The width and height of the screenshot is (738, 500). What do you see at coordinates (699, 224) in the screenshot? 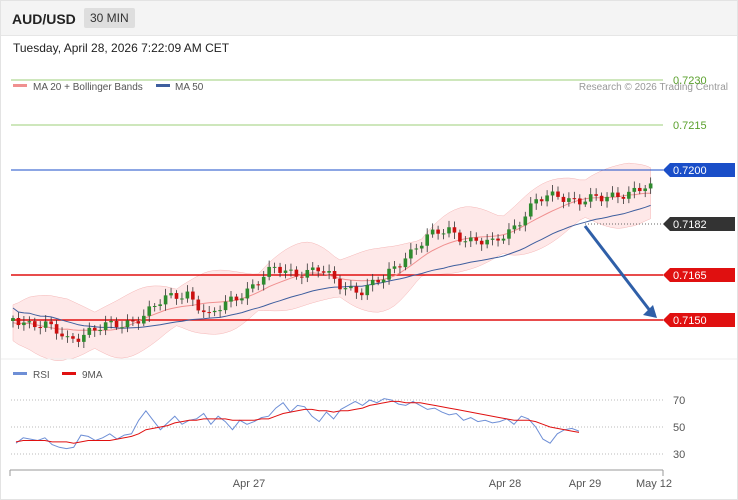
I see `last-price-tag: 0.7182` at bounding box center [699, 224].